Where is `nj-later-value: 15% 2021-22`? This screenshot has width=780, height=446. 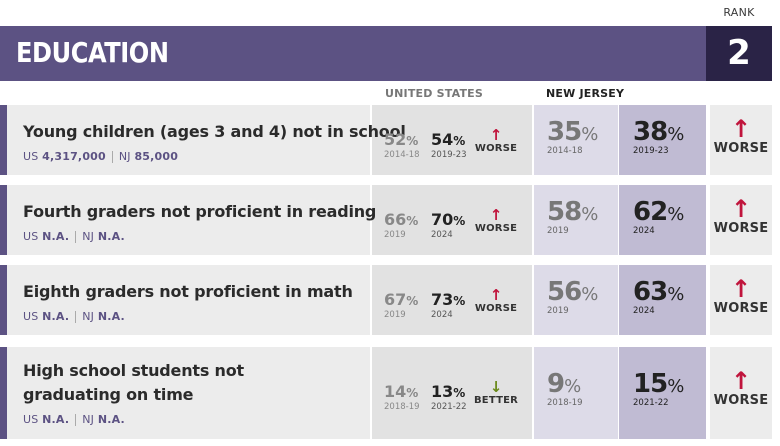 nj-later-value: 15% 2021-22 is located at coordinates (659, 388).